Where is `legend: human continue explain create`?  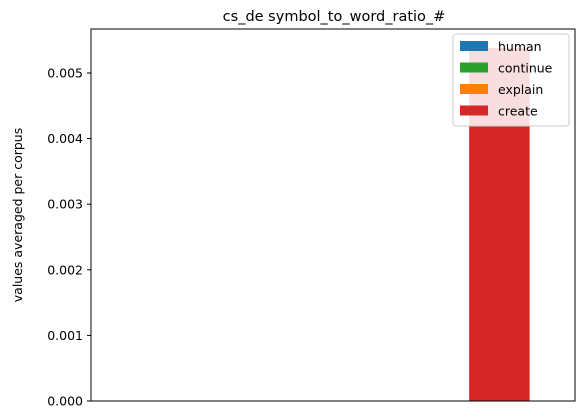 legend: human continue explain create is located at coordinates (511, 80).